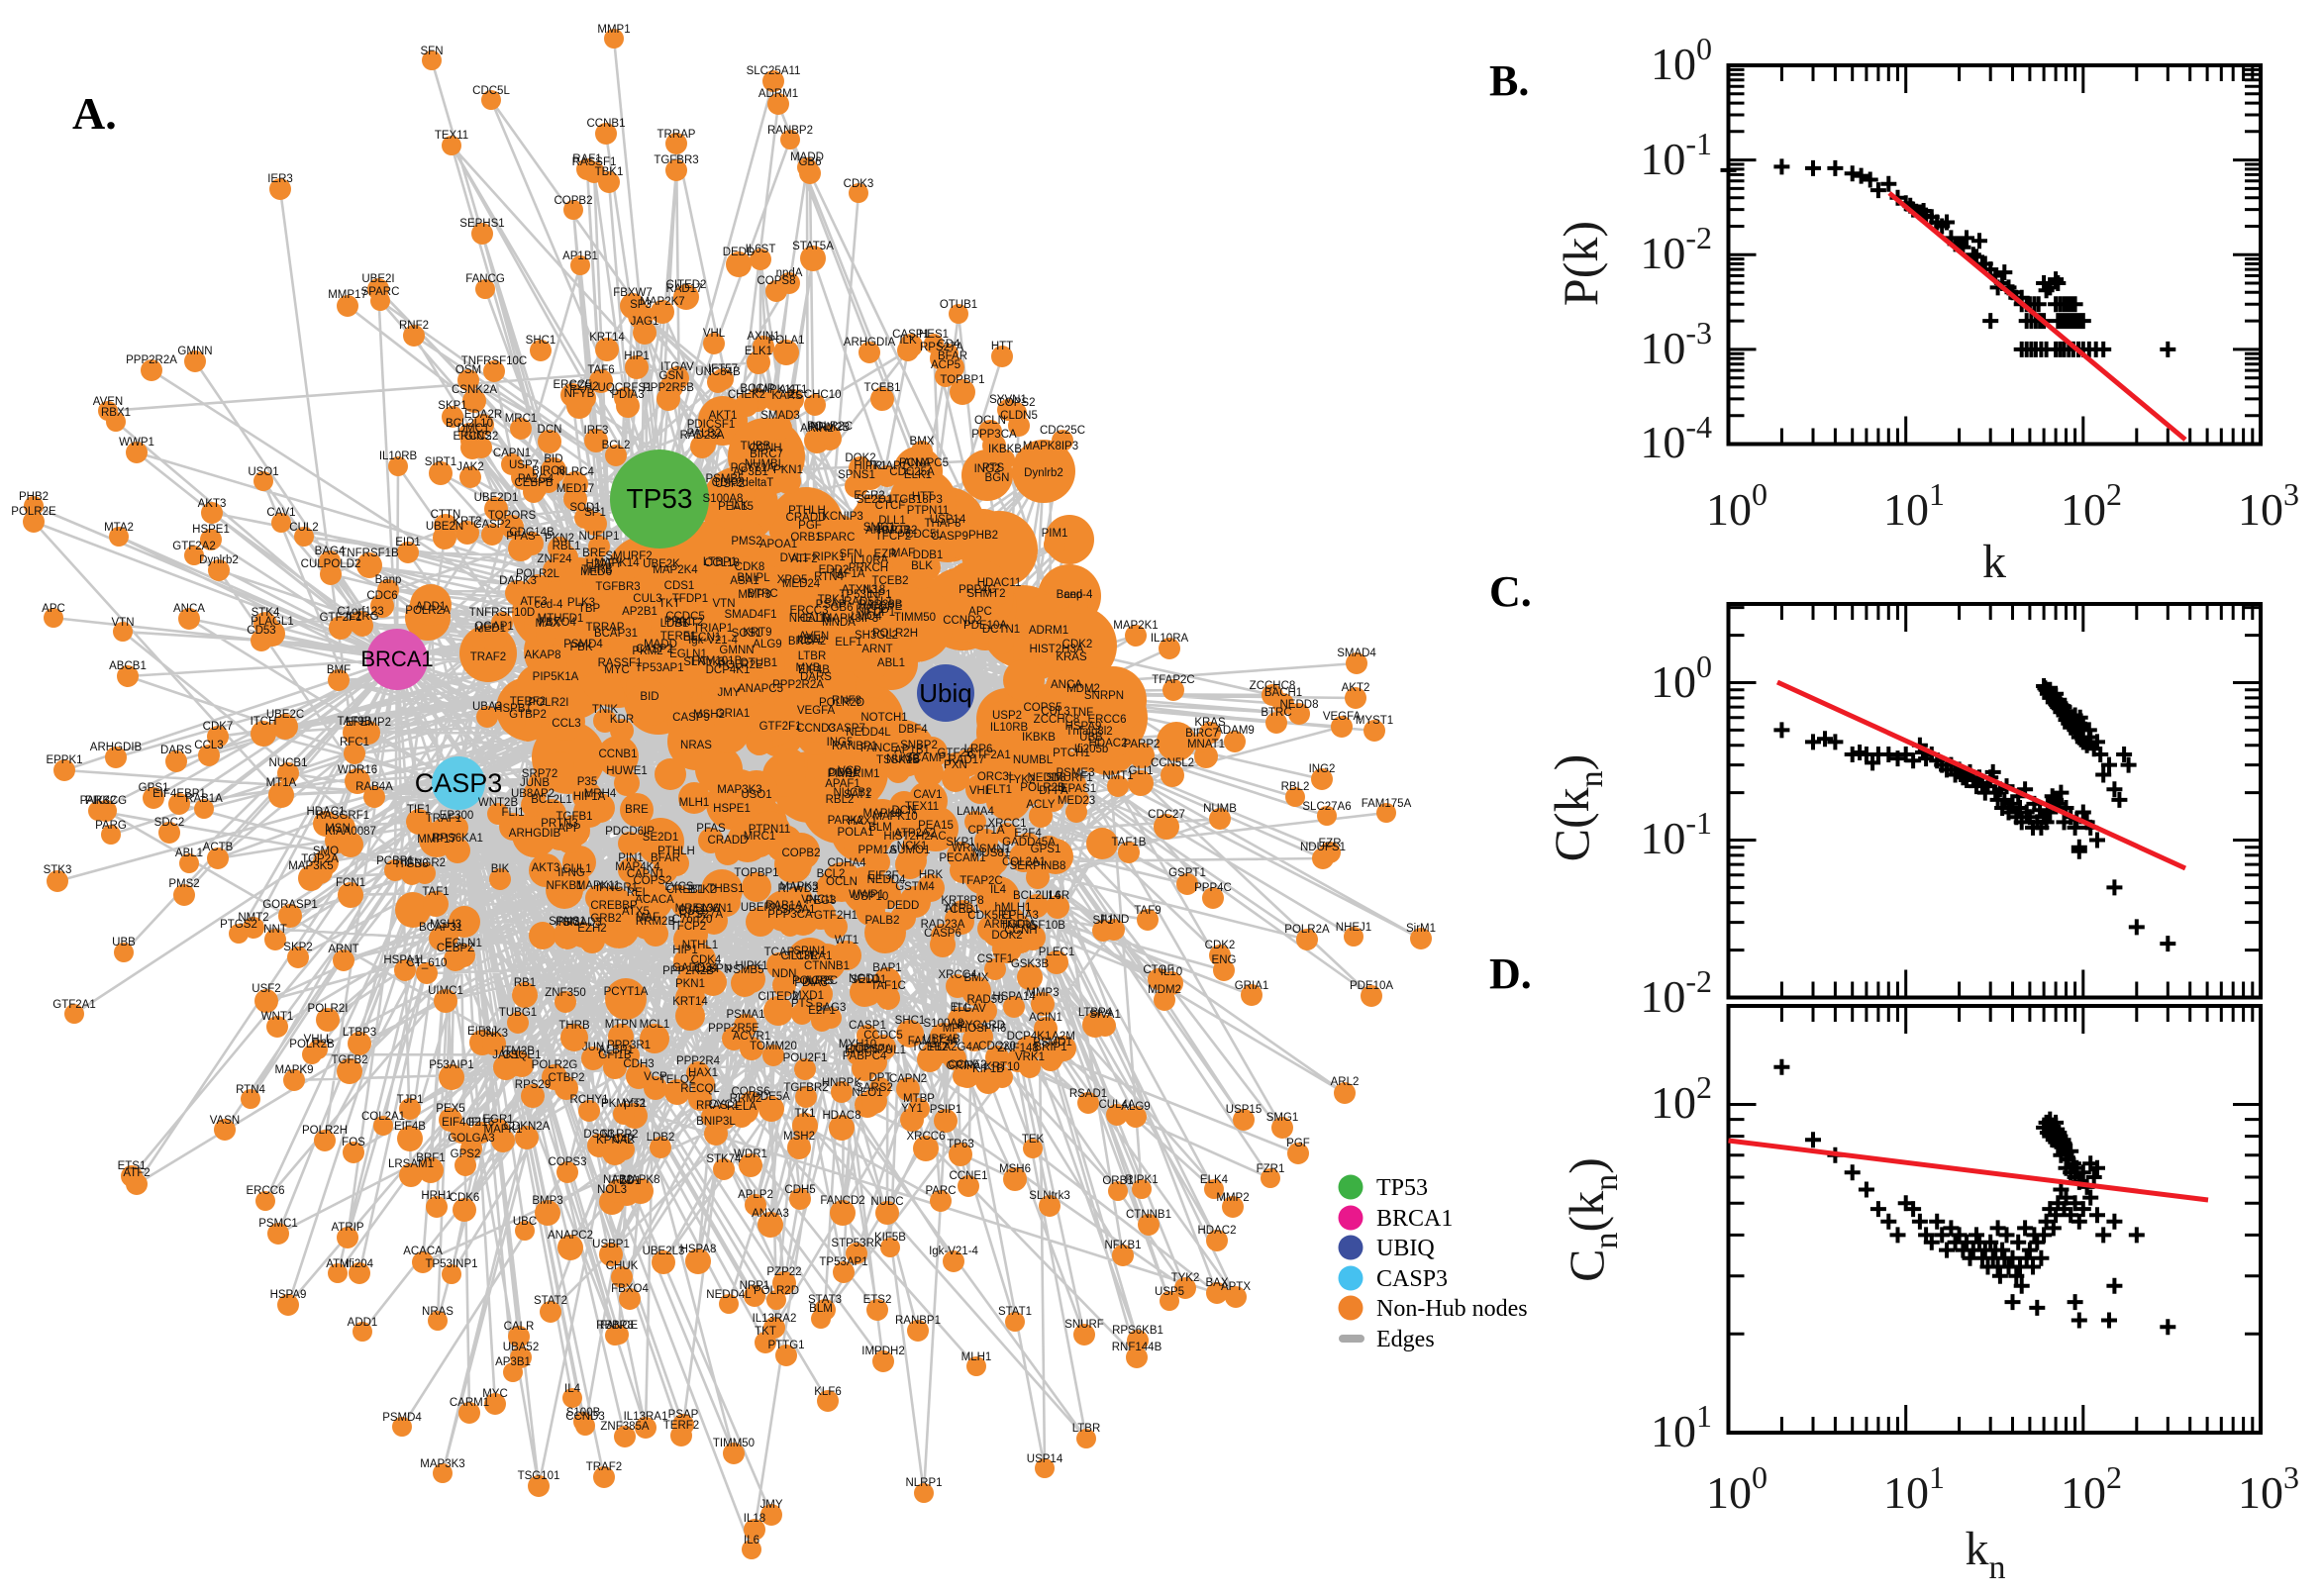 The height and width of the screenshot is (1596, 2323). I want to click on svg-text: TERF1, so click(678, 637).